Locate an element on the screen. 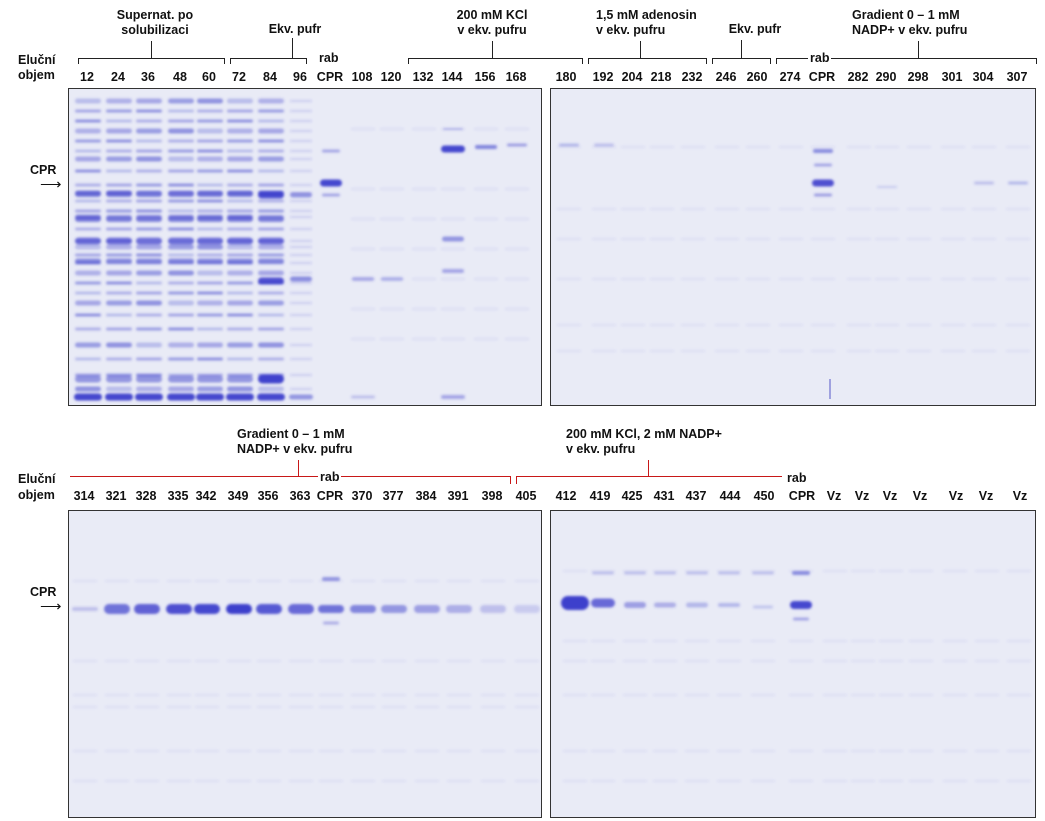 This screenshot has height=821, width=1045. lane-label: 36 is located at coordinates (148, 77).